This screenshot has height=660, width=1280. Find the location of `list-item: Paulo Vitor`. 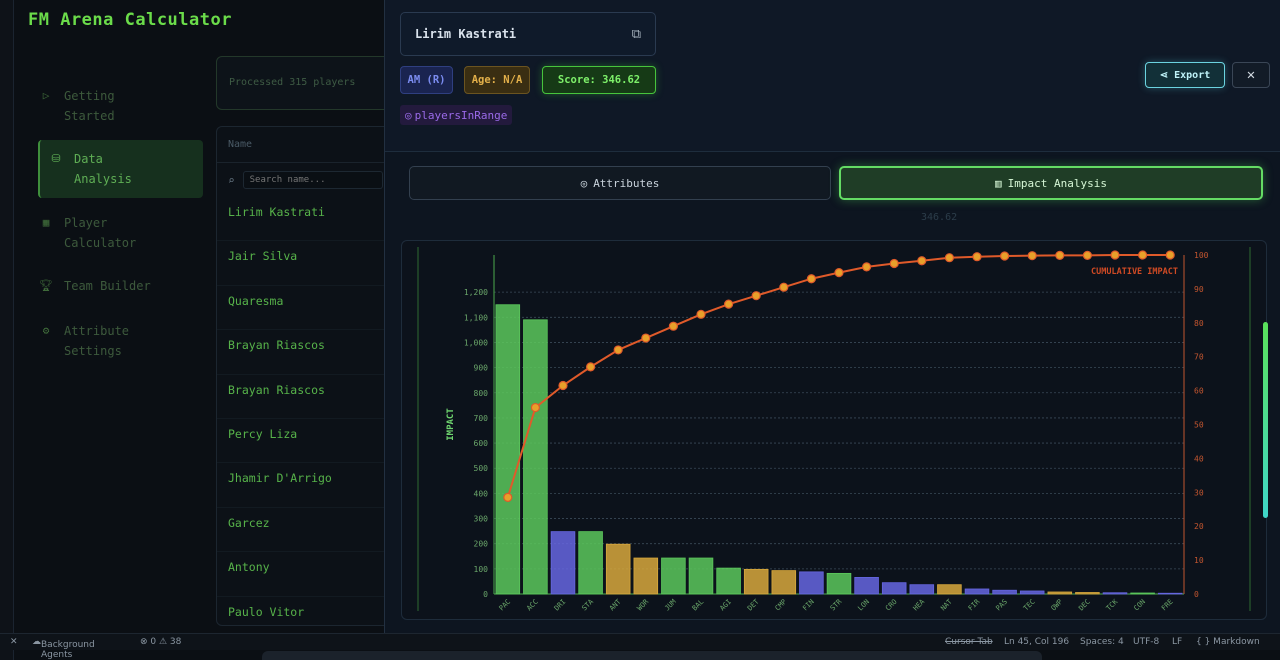

list-item: Paulo Vitor is located at coordinates (306, 611).